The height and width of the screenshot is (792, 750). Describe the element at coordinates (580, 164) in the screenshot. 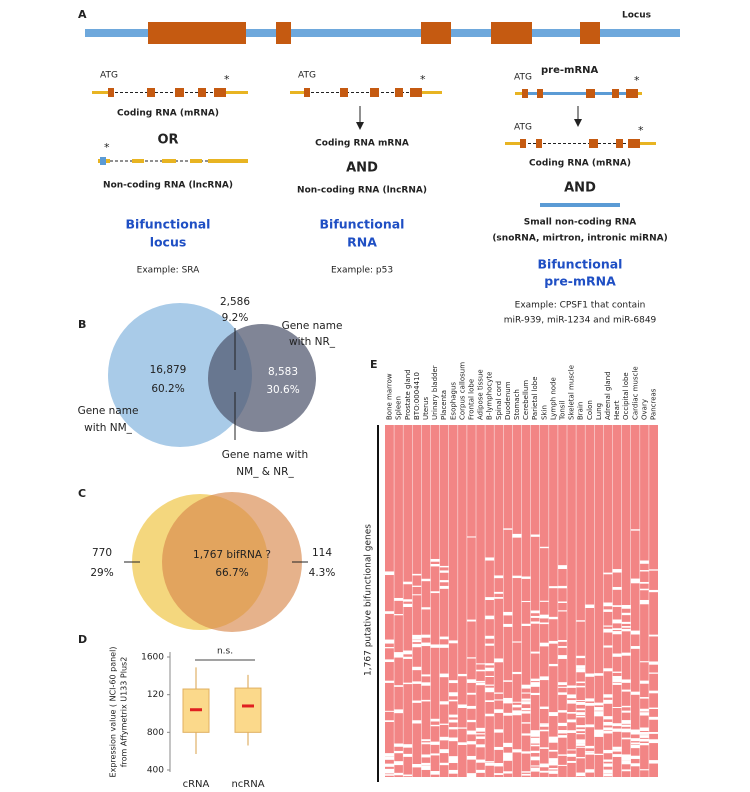

I see `rna-label: Coding RNA (mRNA)` at that location.